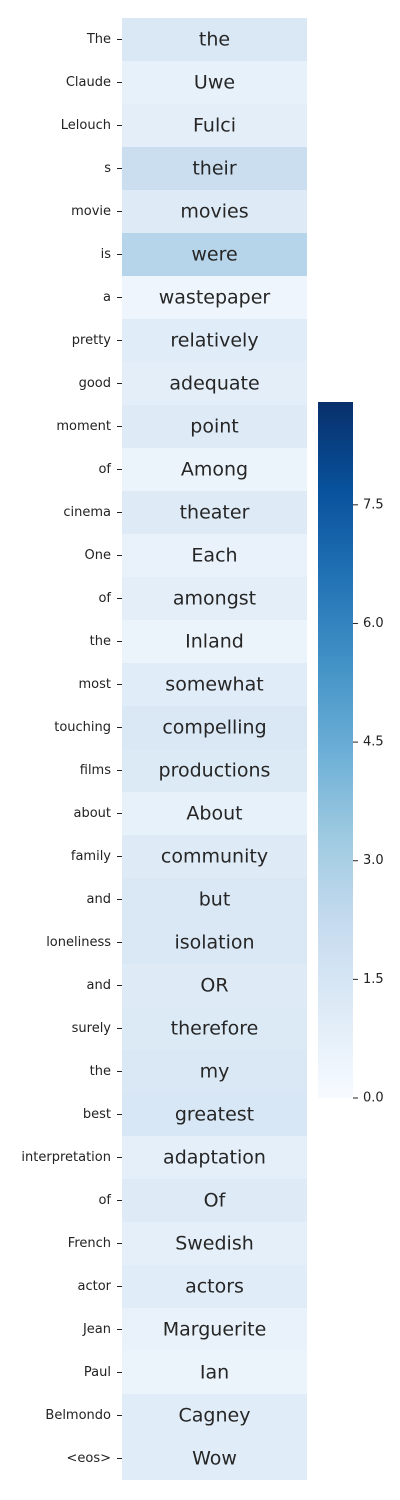  What do you see at coordinates (94, 1286) in the screenshot?
I see `row-label: actor` at bounding box center [94, 1286].